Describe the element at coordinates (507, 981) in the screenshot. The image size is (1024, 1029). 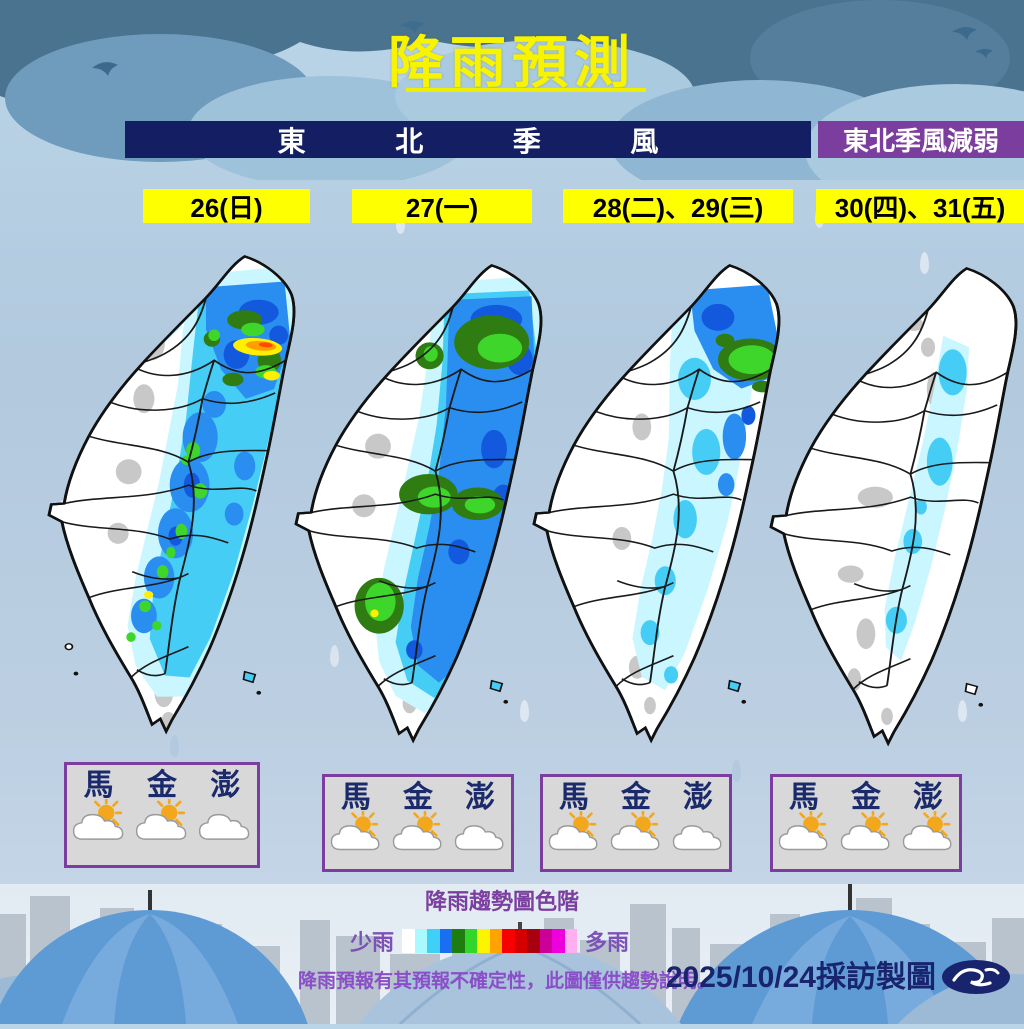
I see `disclaimer-text: 降雨預報有其預報不確定性，此圖僅供趨勢說明。` at that location.